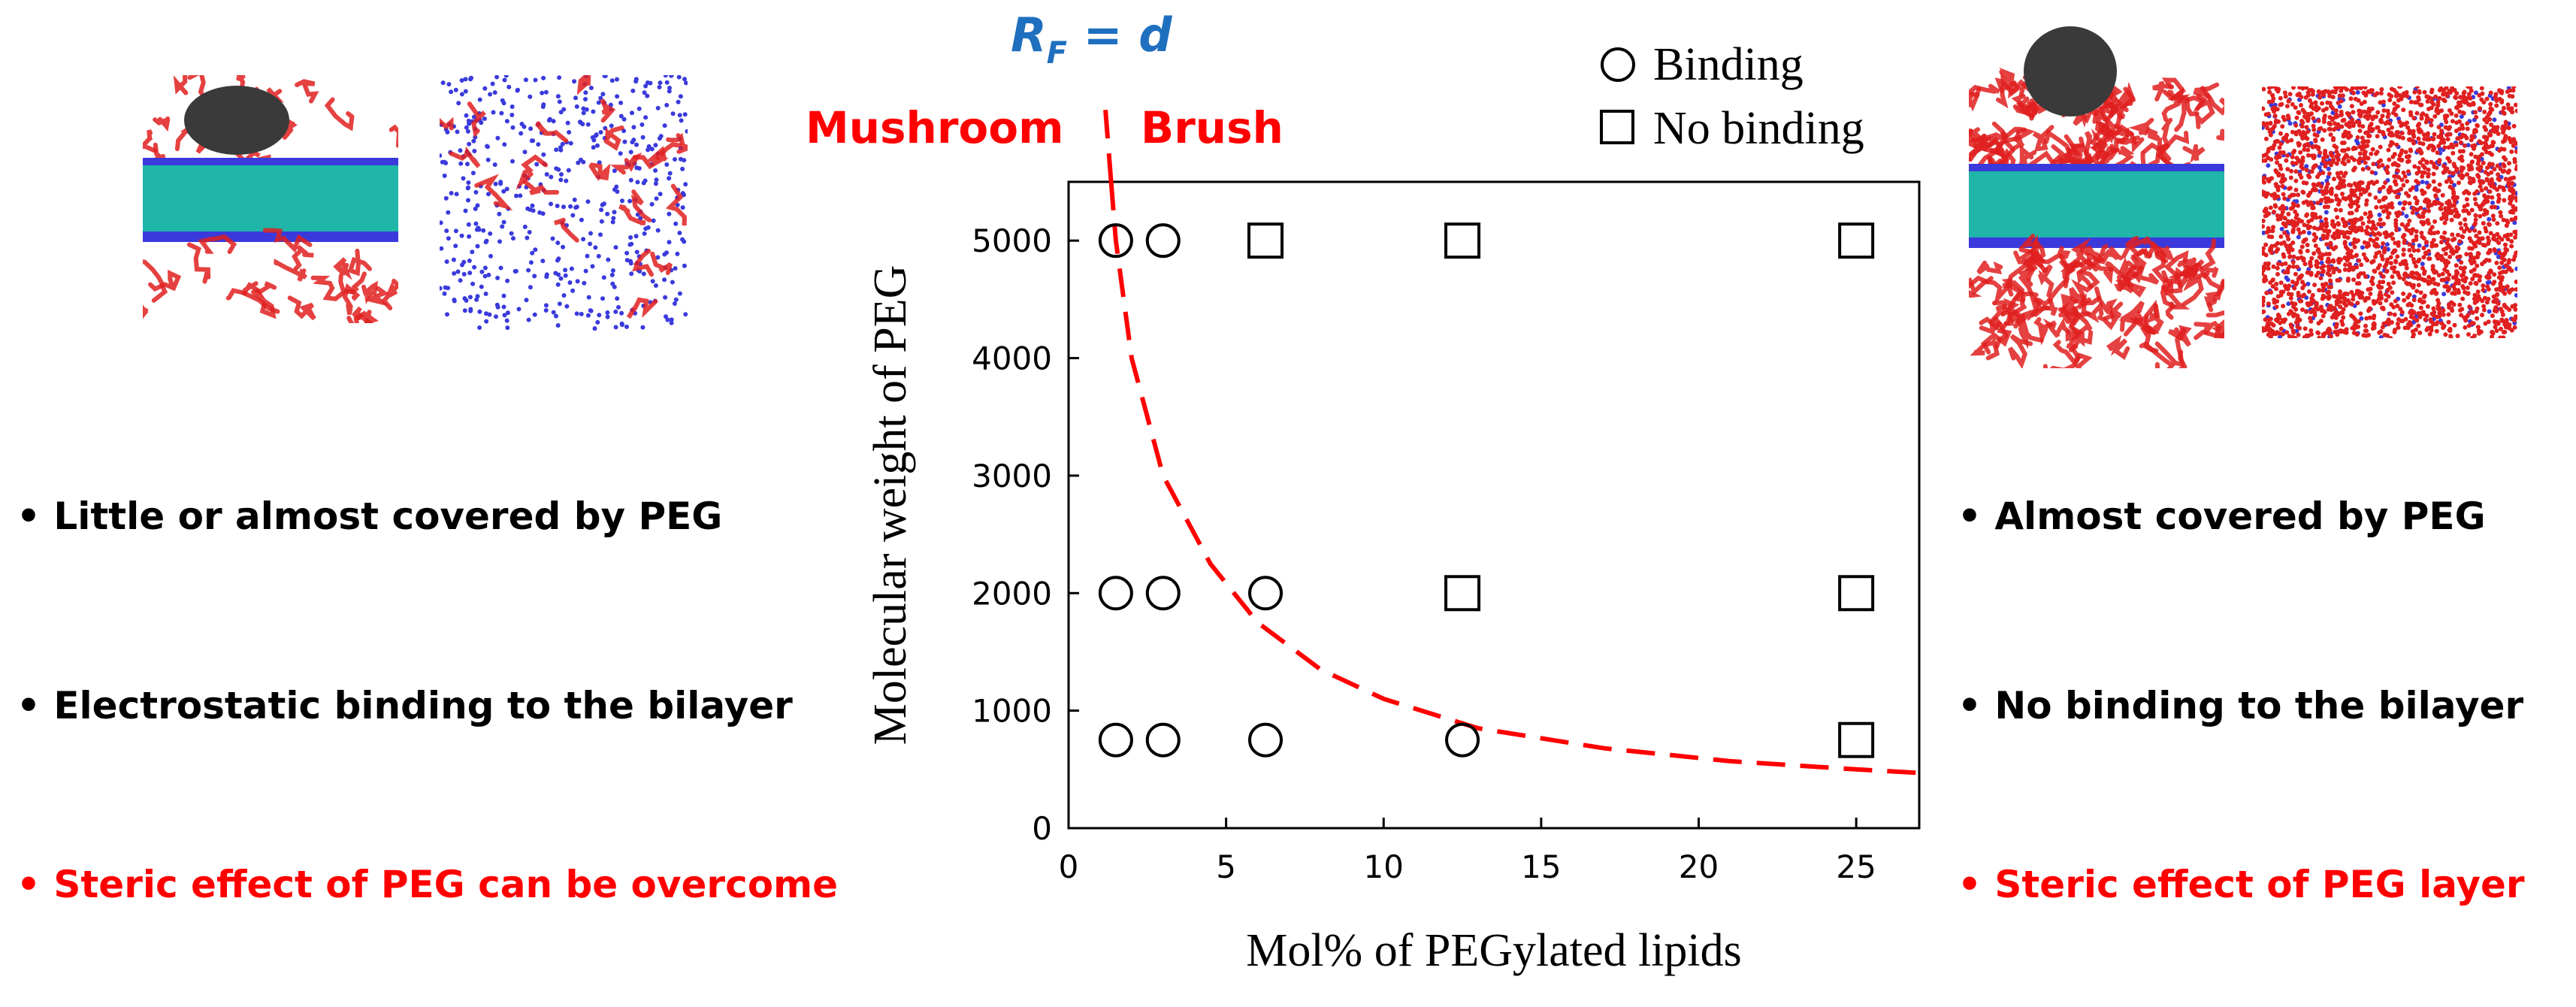  I want to click on x-tick-label: 5, so click(1226, 866).